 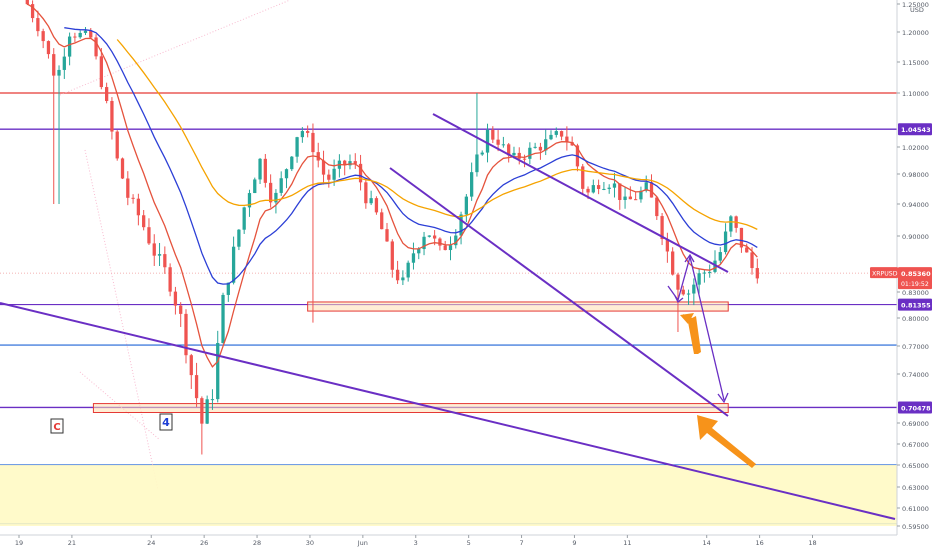 What do you see at coordinates (121, 320) in the screenshot?
I see `fib-line-b` at bounding box center [121, 320].